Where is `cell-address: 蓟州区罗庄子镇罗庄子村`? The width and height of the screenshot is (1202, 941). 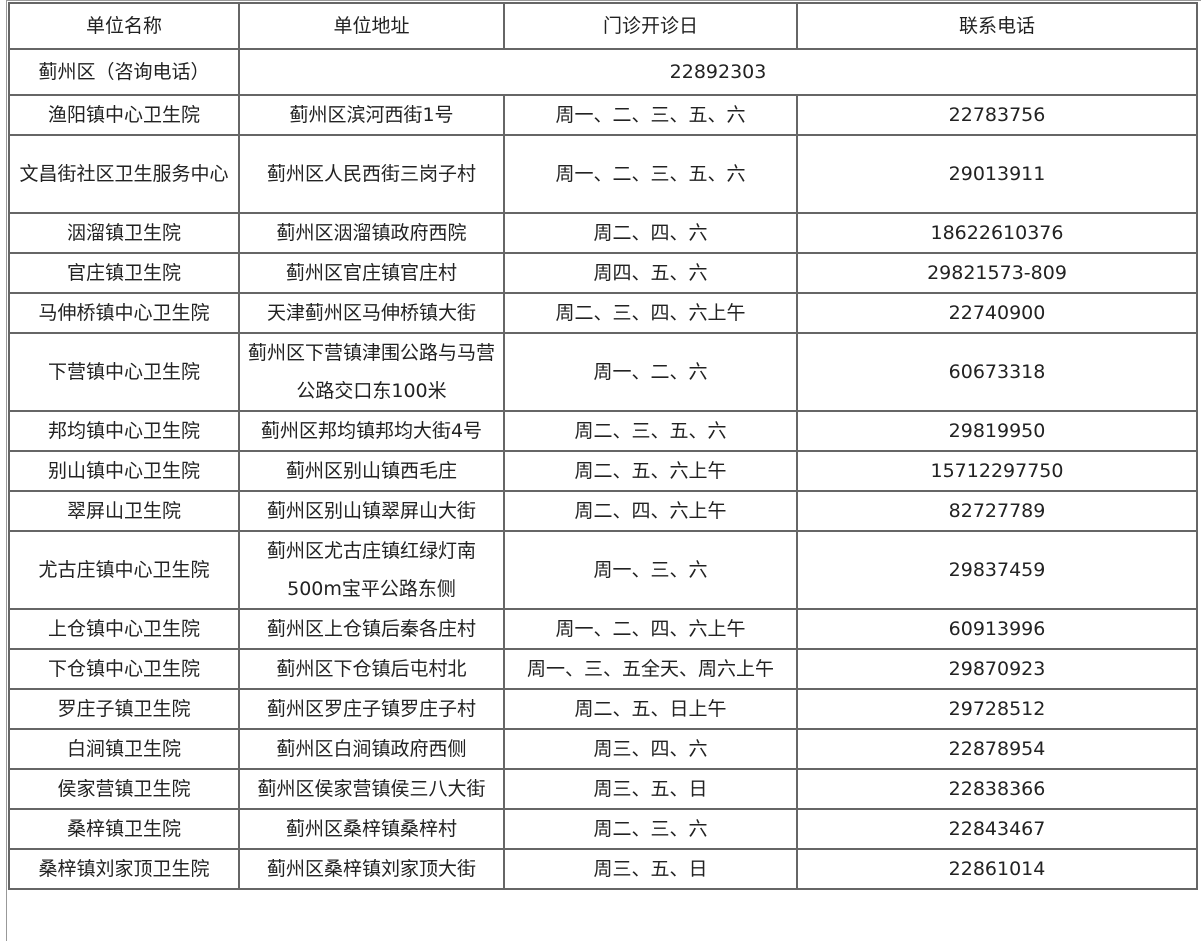 cell-address: 蓟州区罗庄子镇罗庄子村 is located at coordinates (371, 709).